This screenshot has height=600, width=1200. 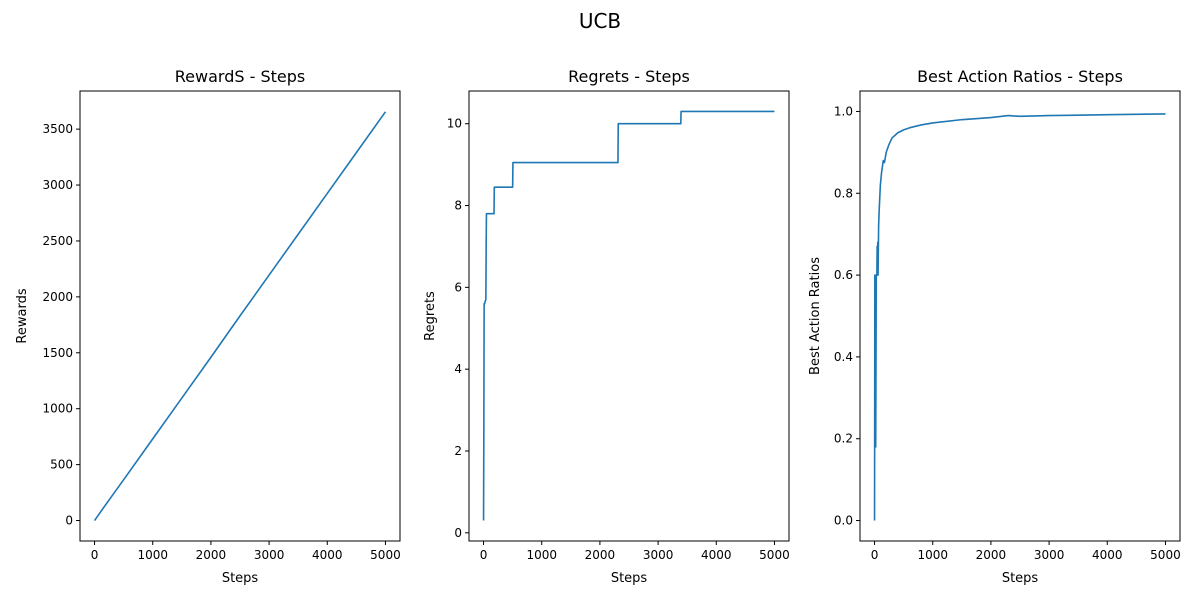 What do you see at coordinates (57, 129) in the screenshot?
I see `y-tick-label: 3500` at bounding box center [57, 129].